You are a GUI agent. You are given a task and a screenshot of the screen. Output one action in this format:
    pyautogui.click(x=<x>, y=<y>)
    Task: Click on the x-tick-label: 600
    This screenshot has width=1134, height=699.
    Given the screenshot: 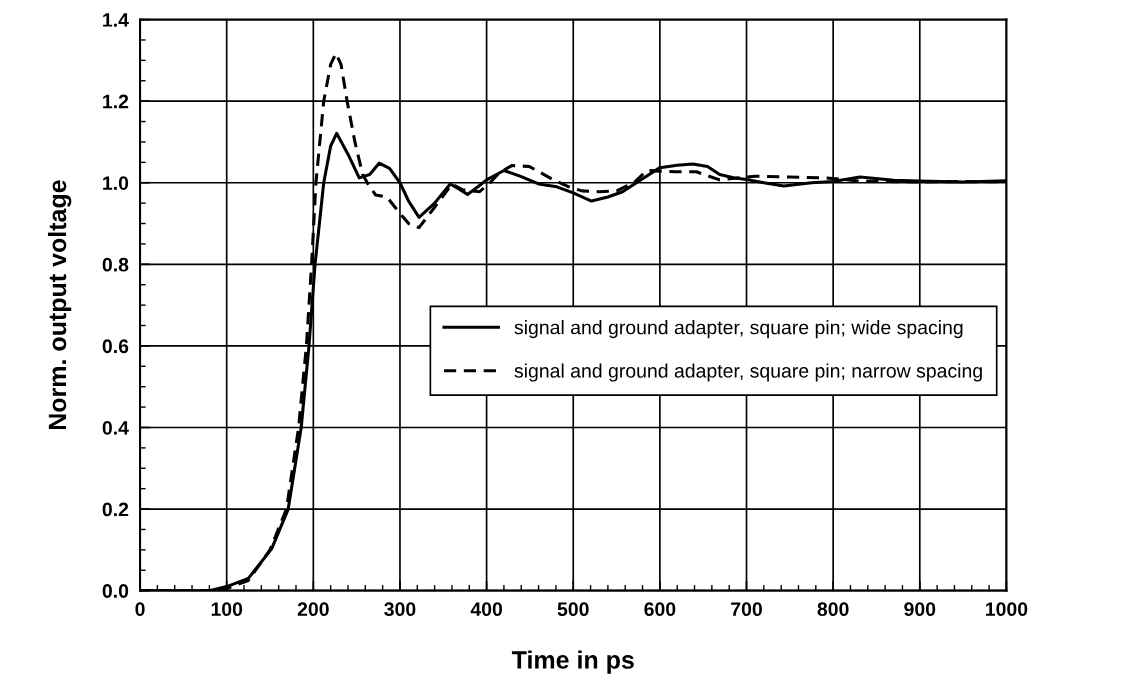 What is the action you would take?
    pyautogui.click(x=660, y=609)
    